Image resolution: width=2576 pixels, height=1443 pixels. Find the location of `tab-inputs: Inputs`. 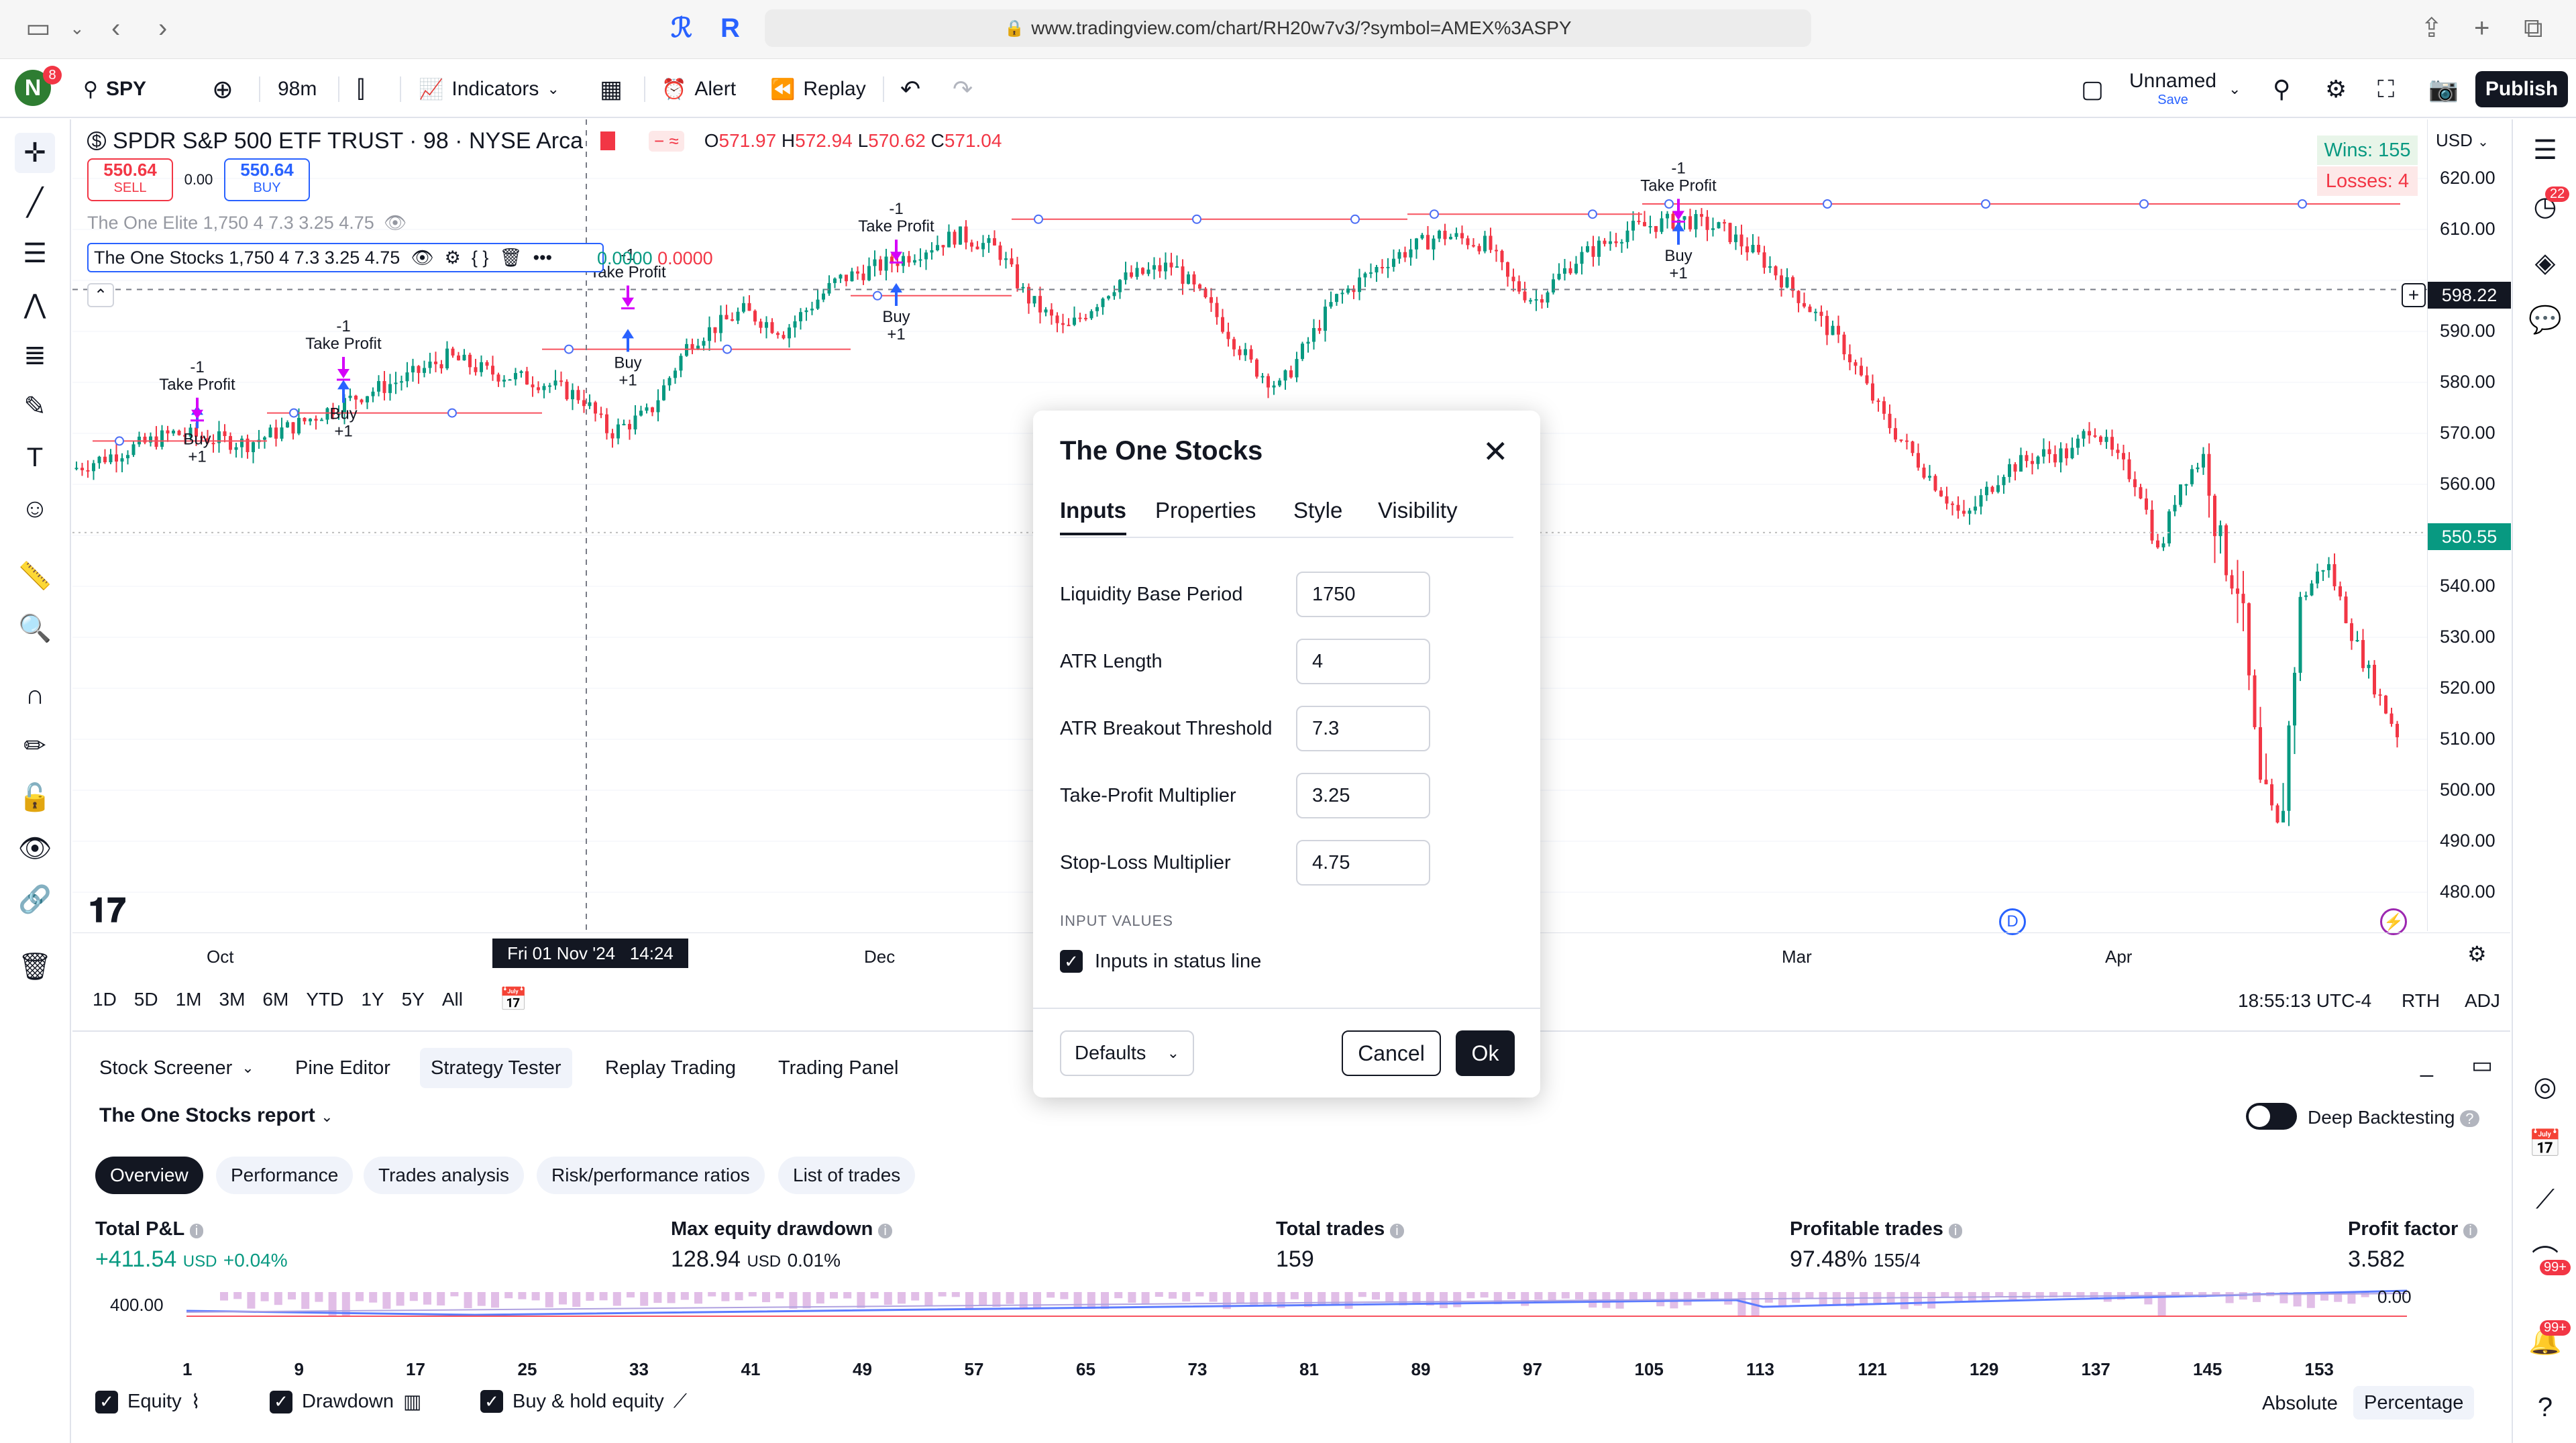

tab-inputs: Inputs is located at coordinates (1093, 517).